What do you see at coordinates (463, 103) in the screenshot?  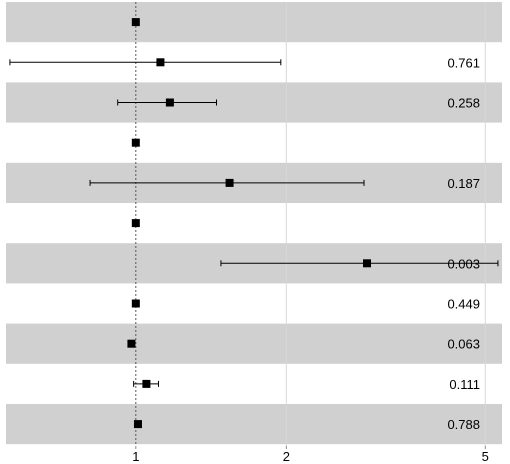 I see `p-value-label: 0.258` at bounding box center [463, 103].